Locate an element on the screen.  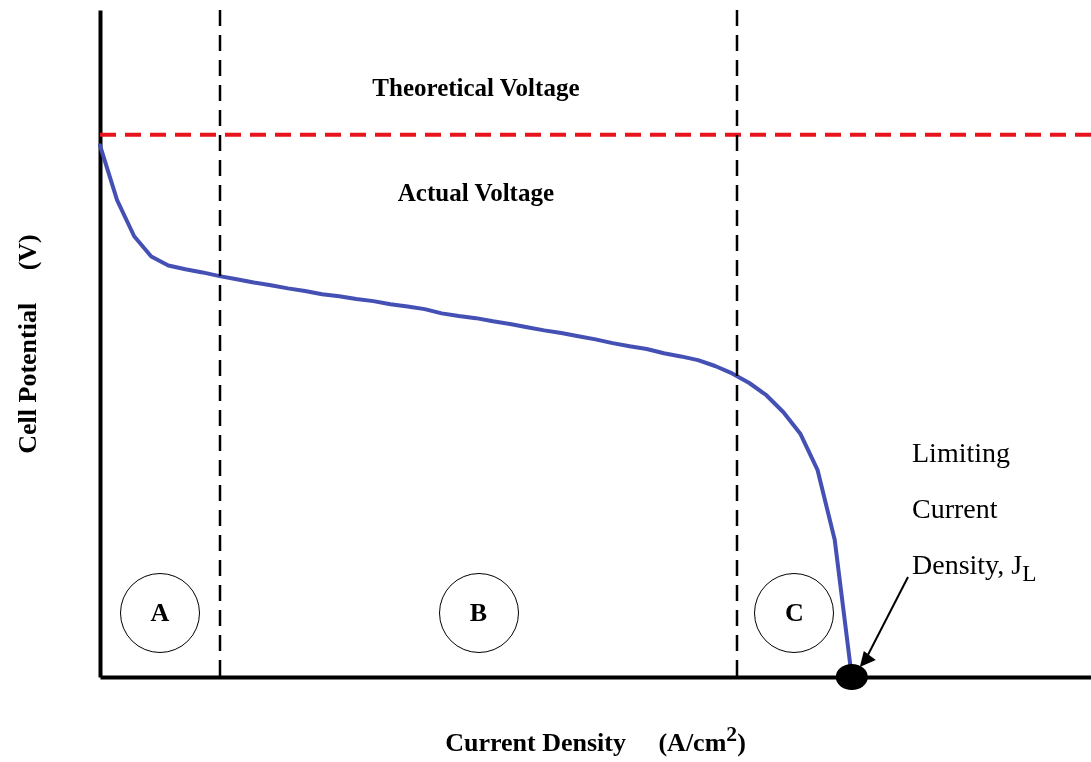
annotation: Limiting Current Density, J$_{L}$ is located at coordinates (975, 512).